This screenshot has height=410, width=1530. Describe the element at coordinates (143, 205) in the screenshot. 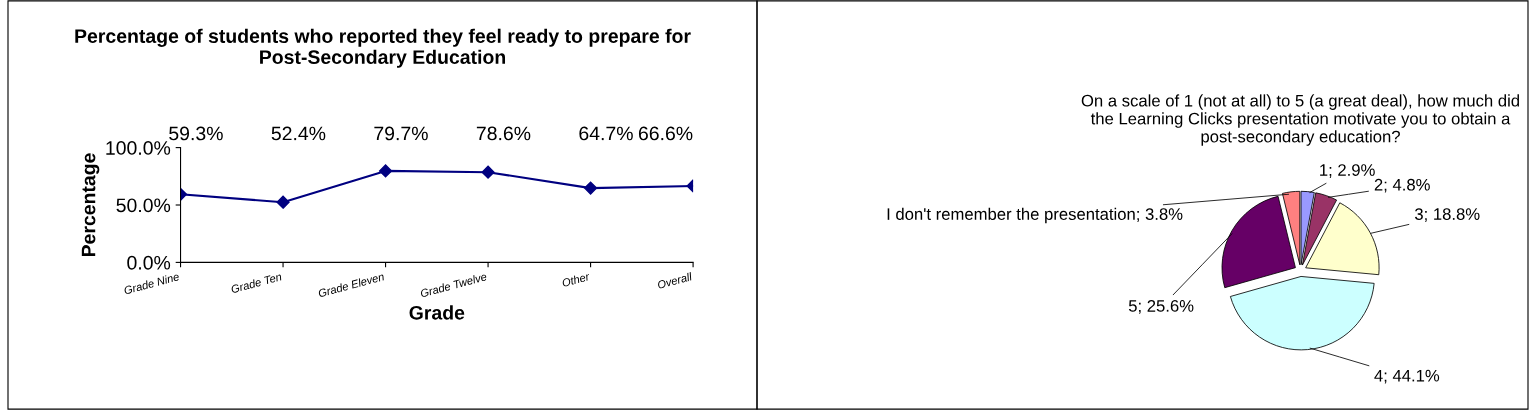

I see `y-tick-label: 50.0%` at that location.